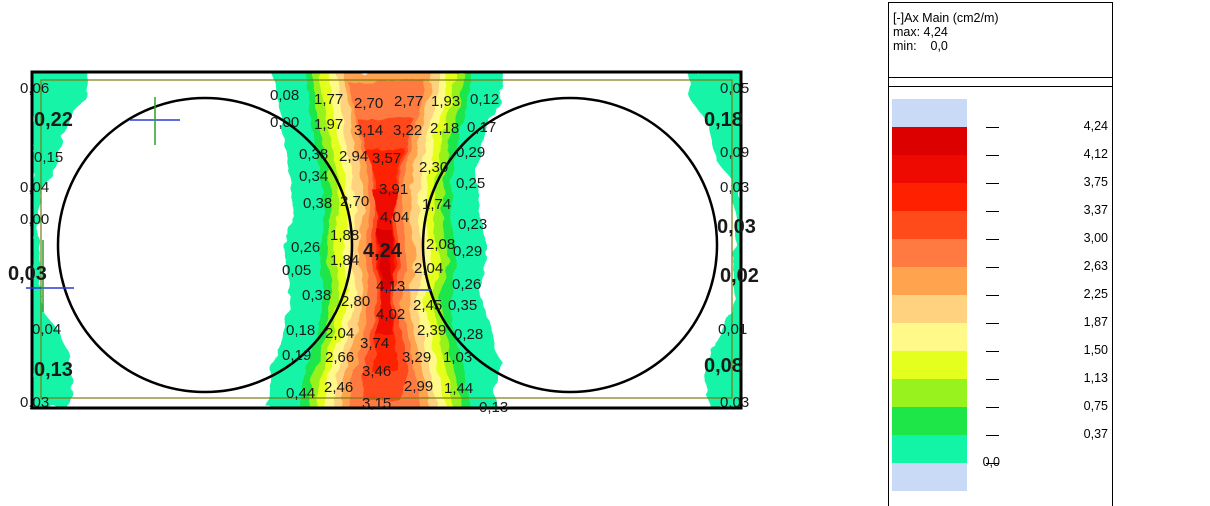  I want to click on value-label: 0,00, so click(284, 122).